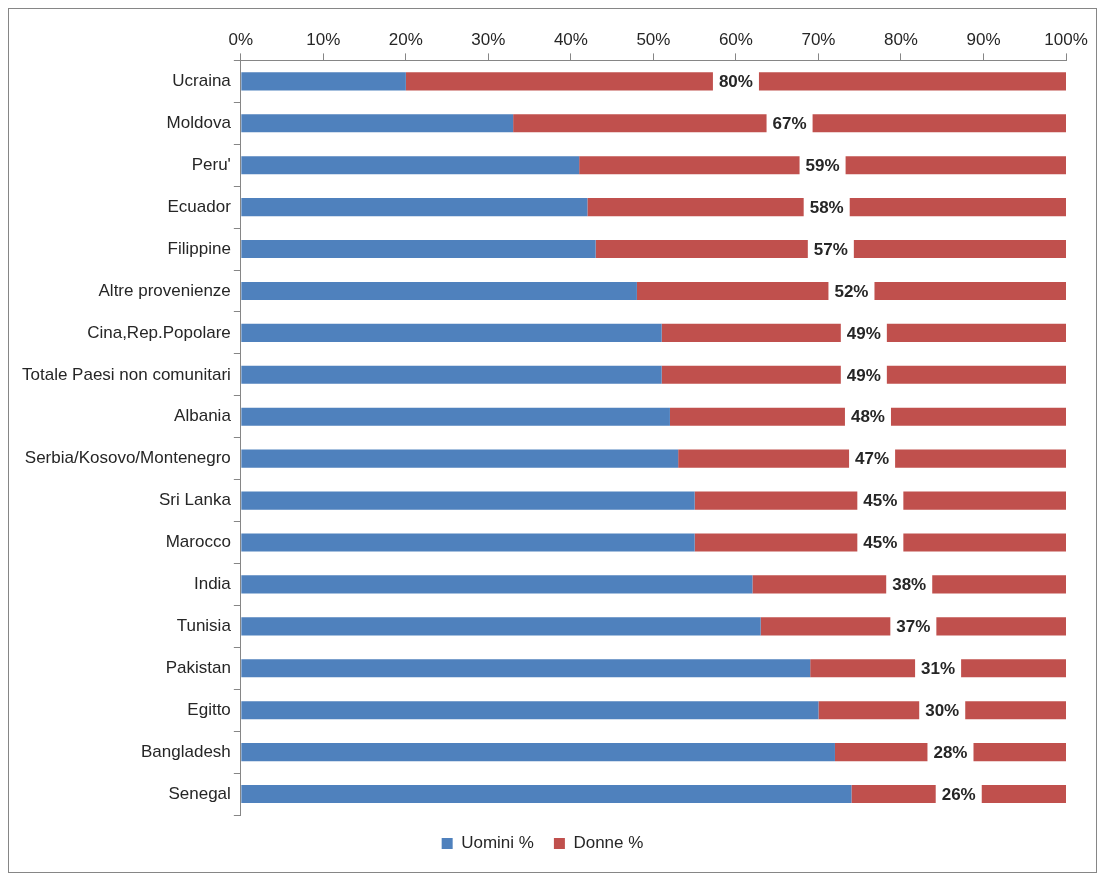 The height and width of the screenshot is (883, 1107). Describe the element at coordinates (204, 626) in the screenshot. I see `y-tick-label: Tunisia` at that location.